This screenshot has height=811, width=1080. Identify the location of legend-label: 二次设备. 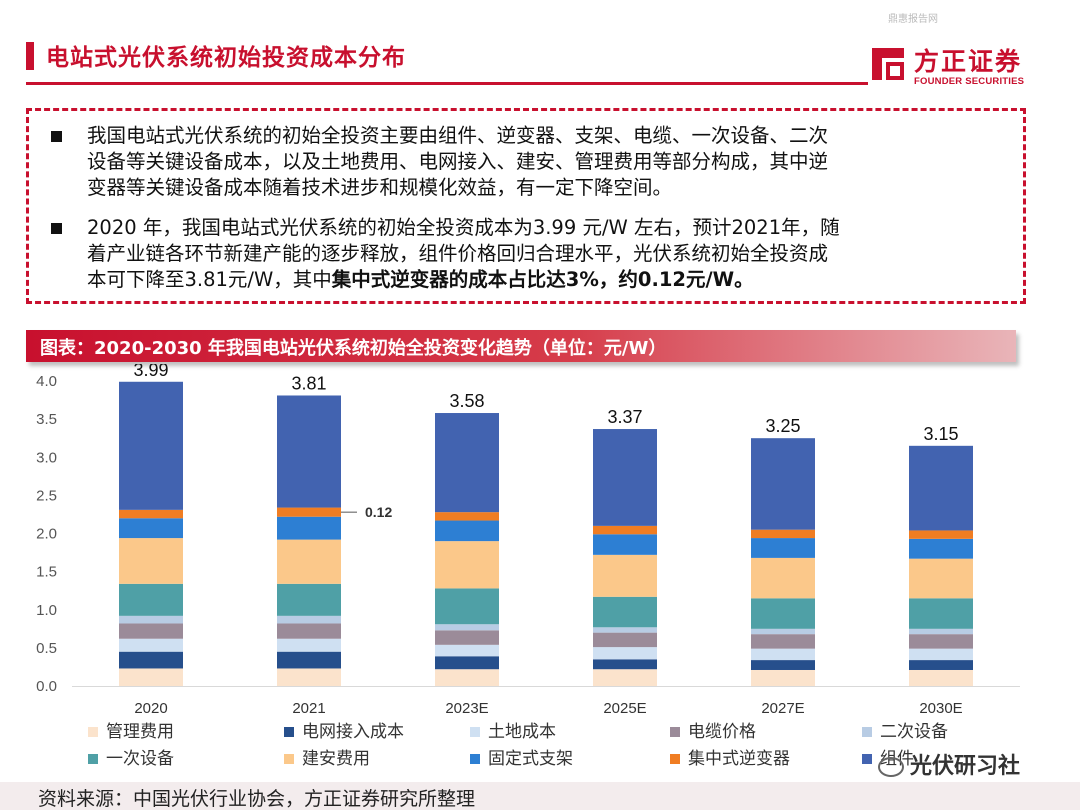
(914, 732).